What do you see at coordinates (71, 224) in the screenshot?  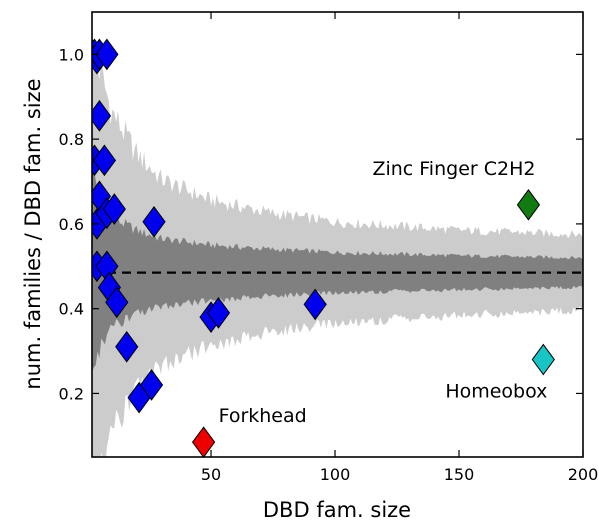 I see `y-tick-label: 0.6` at bounding box center [71, 224].